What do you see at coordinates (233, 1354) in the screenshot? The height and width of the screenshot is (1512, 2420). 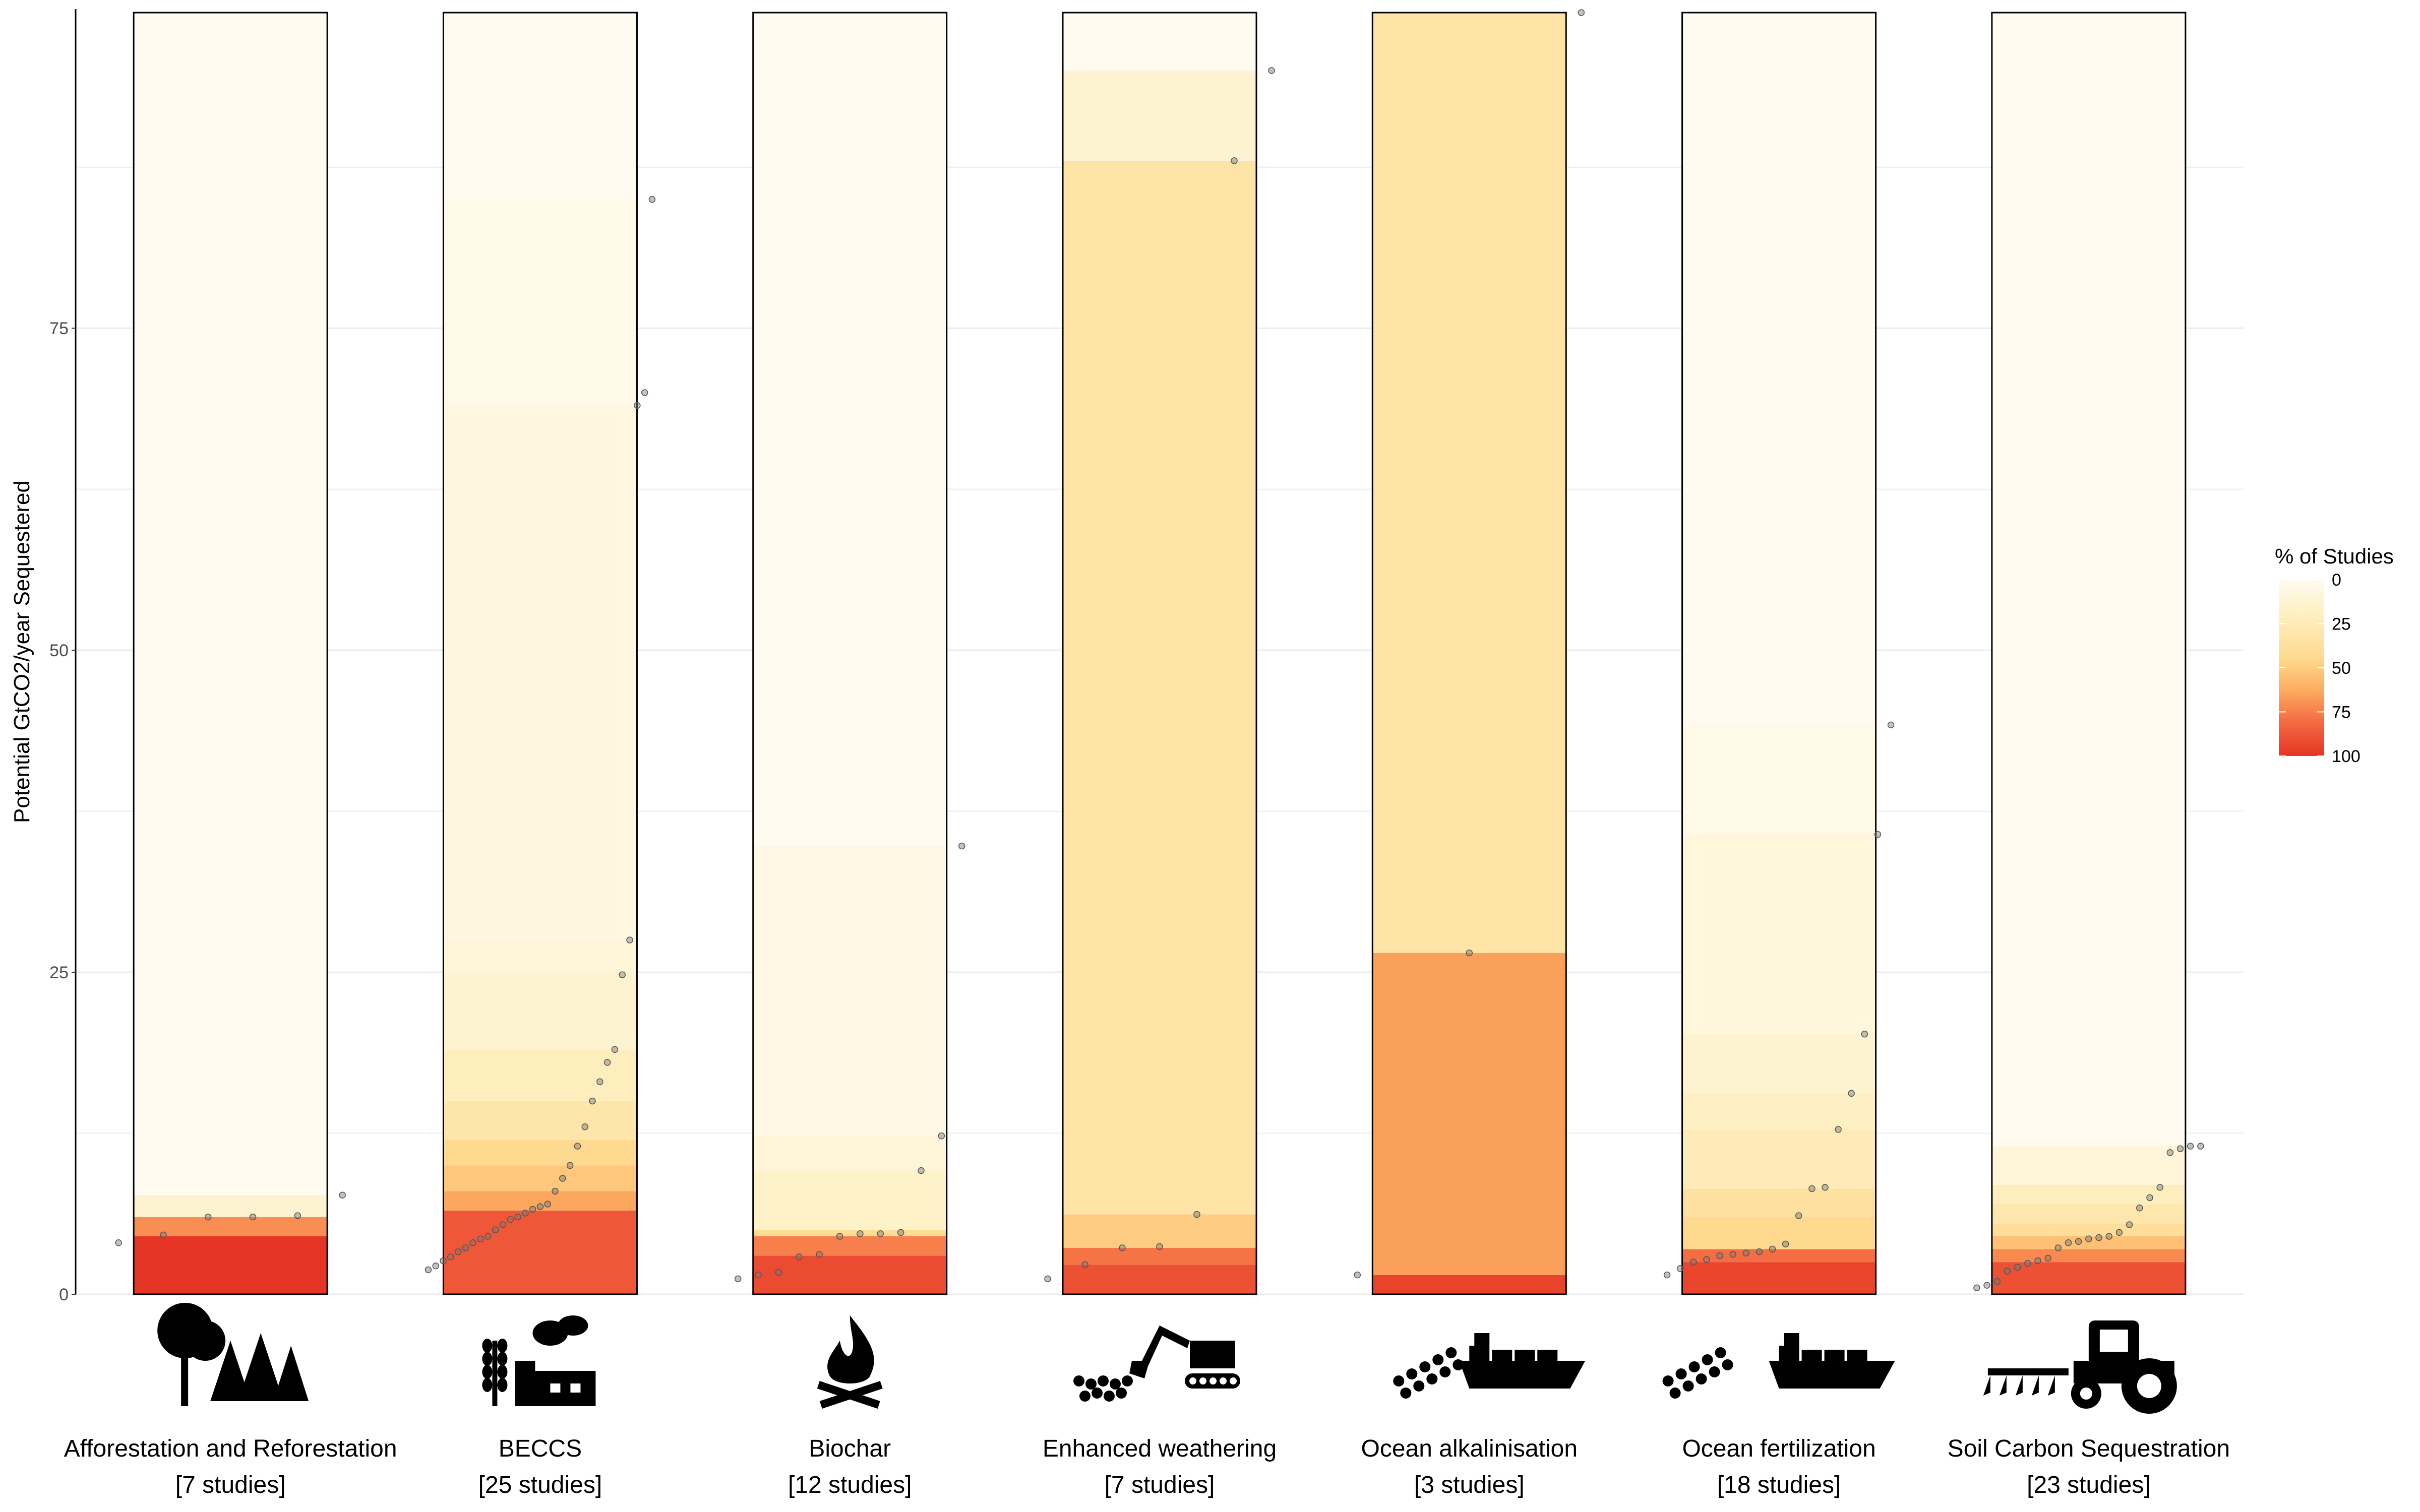 I see `forest-icon` at bounding box center [233, 1354].